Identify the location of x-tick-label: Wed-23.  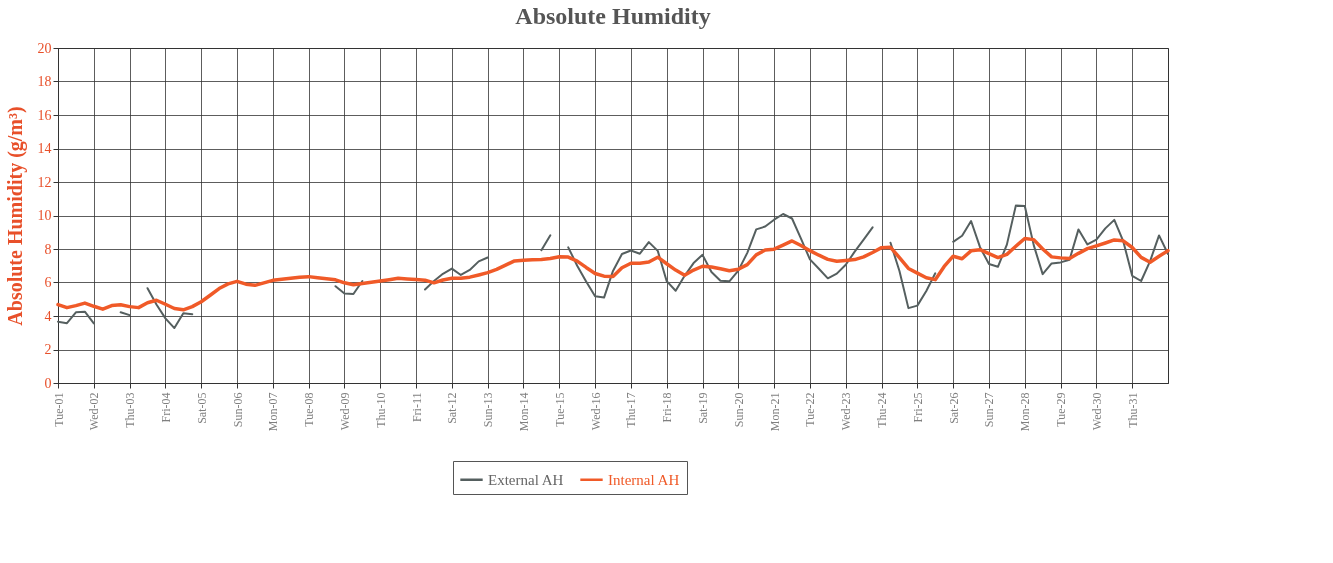
(846, 411).